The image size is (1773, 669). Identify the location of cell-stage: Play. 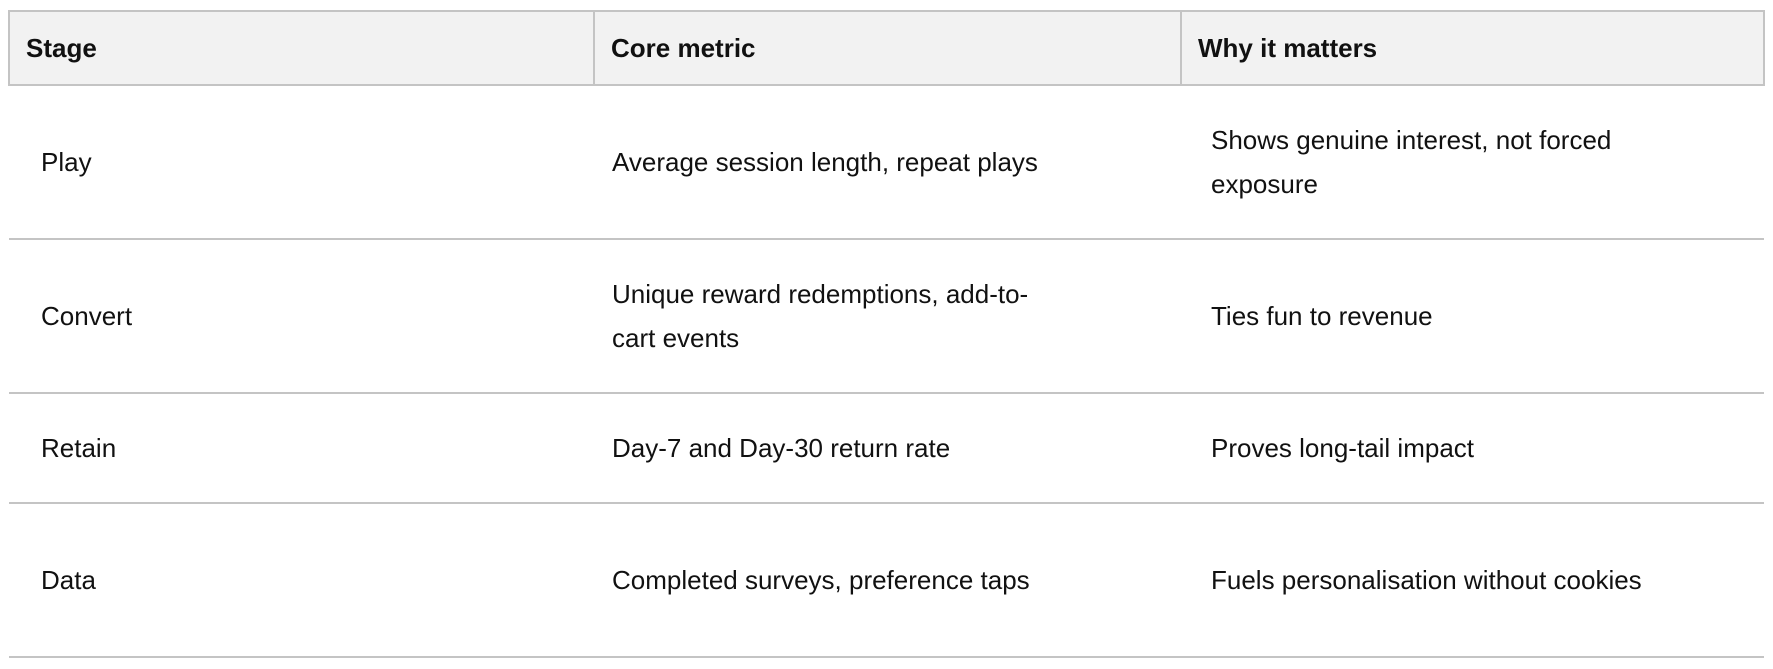
(301, 162).